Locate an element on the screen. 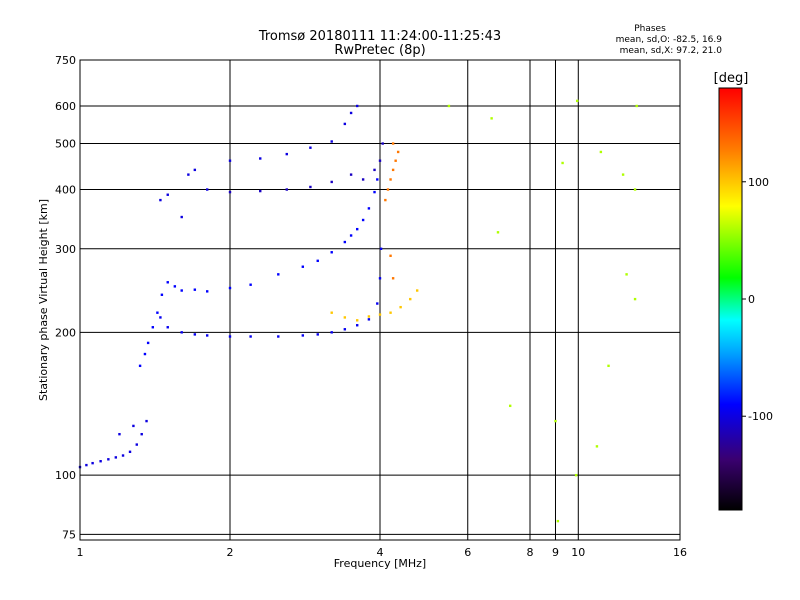 The height and width of the screenshot is (600, 800). y-tick-label: 300 is located at coordinates (65, 249).